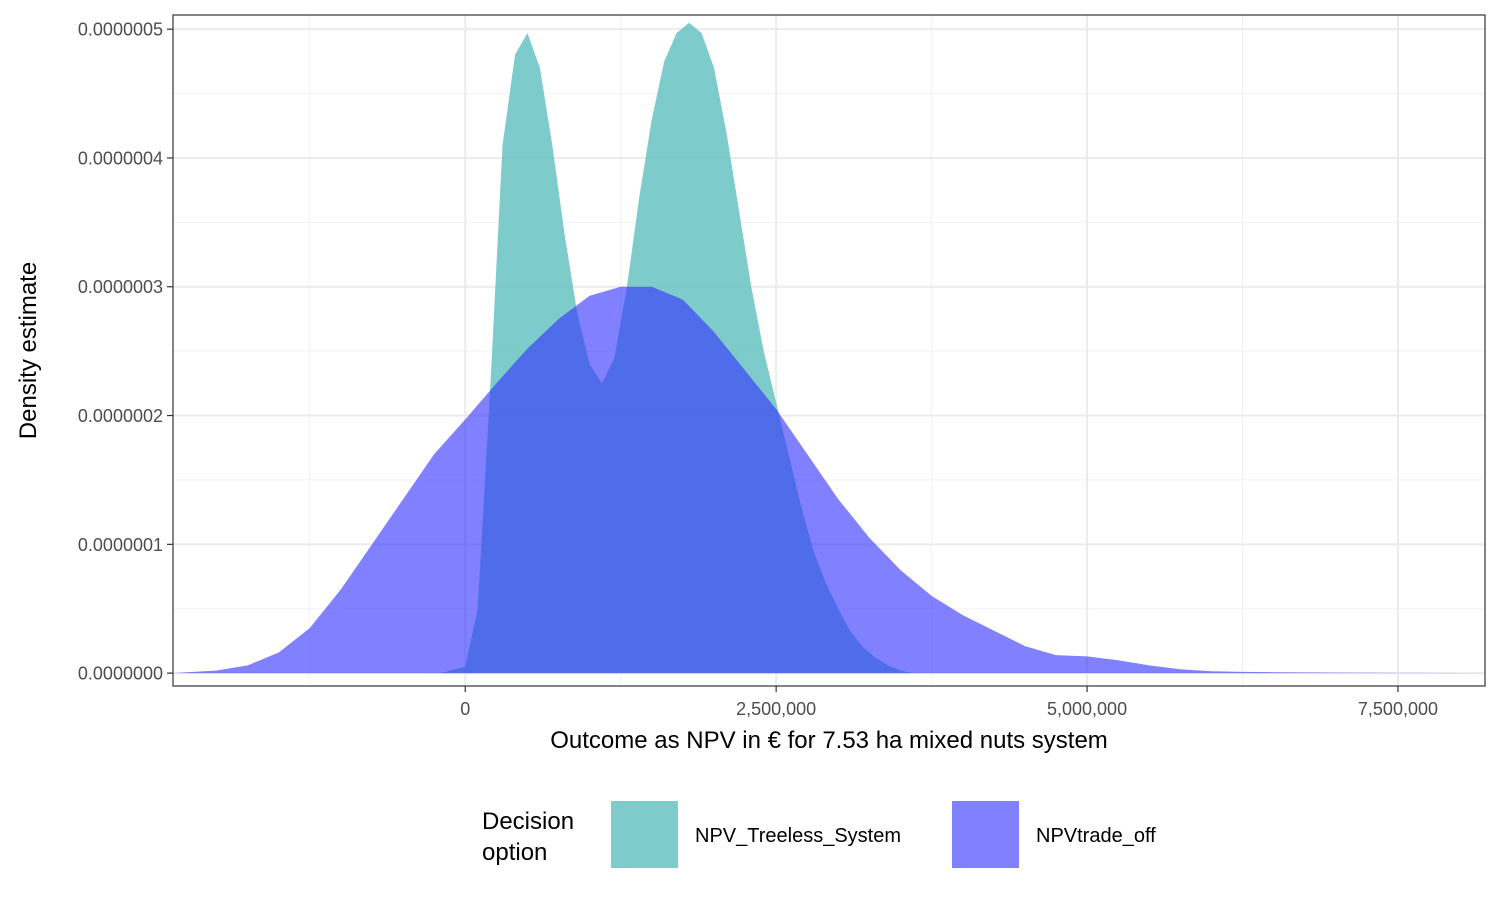 Image resolution: width=1500 pixels, height=900 pixels. I want to click on legend-label-NPV_Treeless_System: NPV_Treeless_System, so click(798, 836).